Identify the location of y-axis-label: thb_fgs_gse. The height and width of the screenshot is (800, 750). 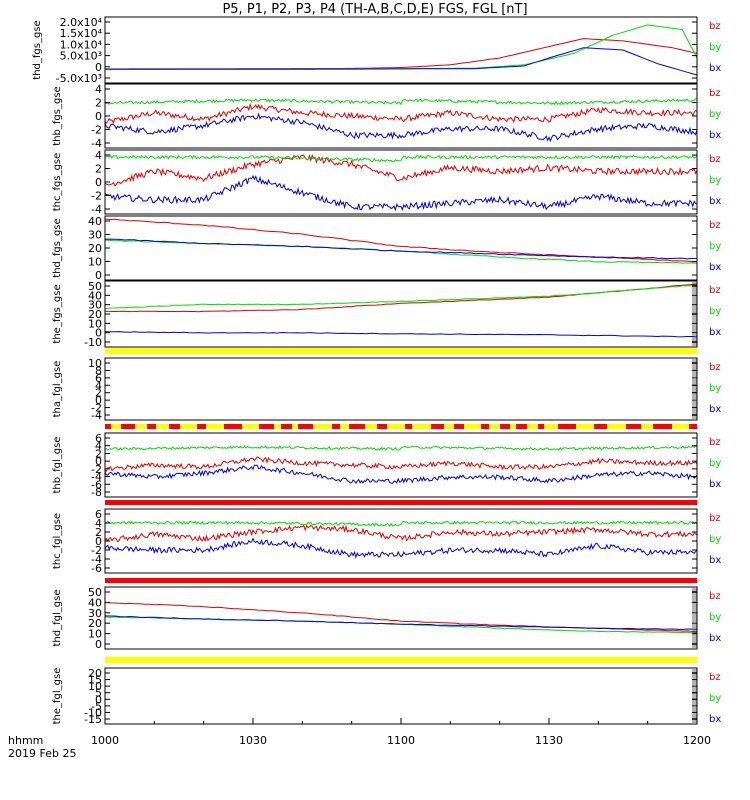
(57, 115).